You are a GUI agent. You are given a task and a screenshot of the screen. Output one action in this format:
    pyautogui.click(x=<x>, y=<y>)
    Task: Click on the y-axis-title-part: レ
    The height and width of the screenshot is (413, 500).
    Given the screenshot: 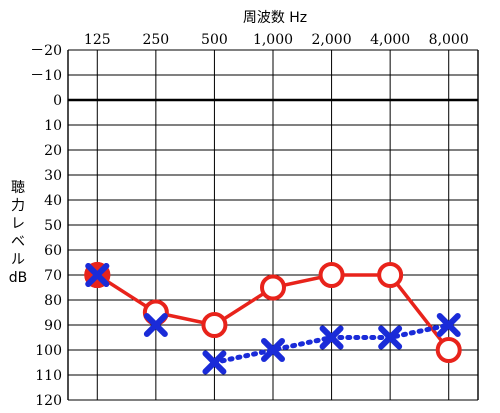 What is the action you would take?
    pyautogui.click(x=18, y=224)
    